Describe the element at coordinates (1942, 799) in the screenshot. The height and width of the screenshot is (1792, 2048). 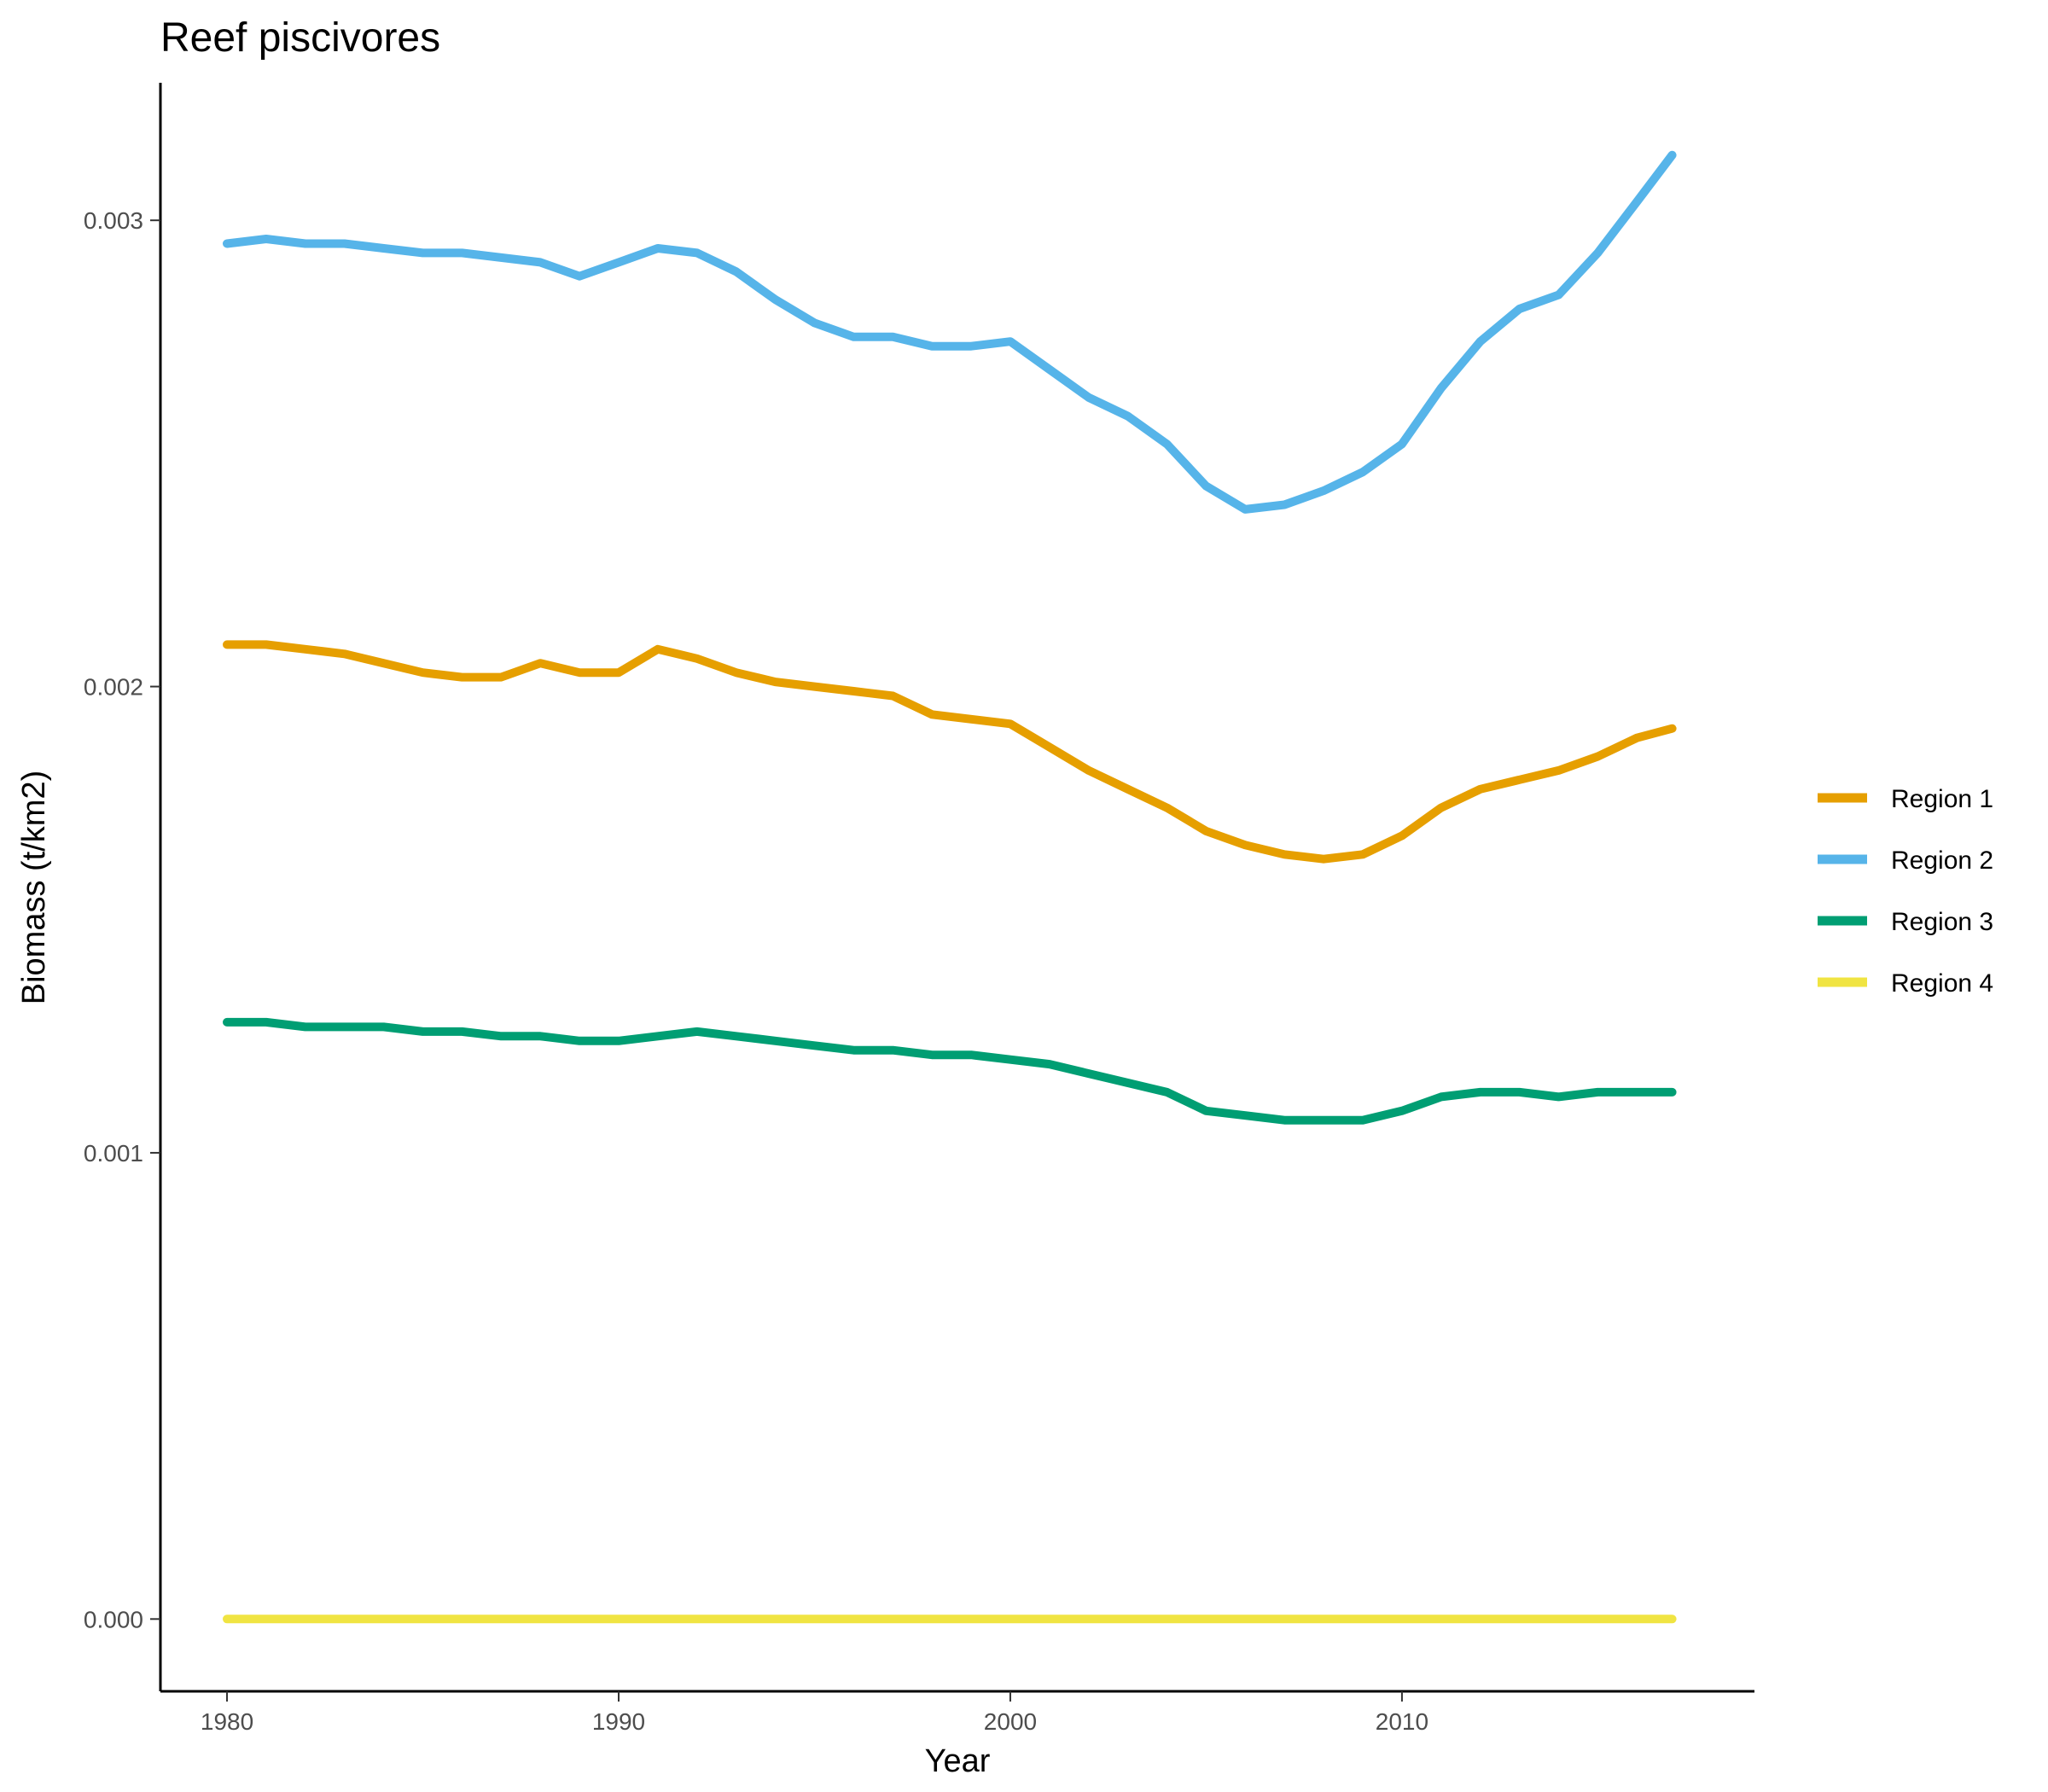
I see `legend-label: Region 1` at that location.